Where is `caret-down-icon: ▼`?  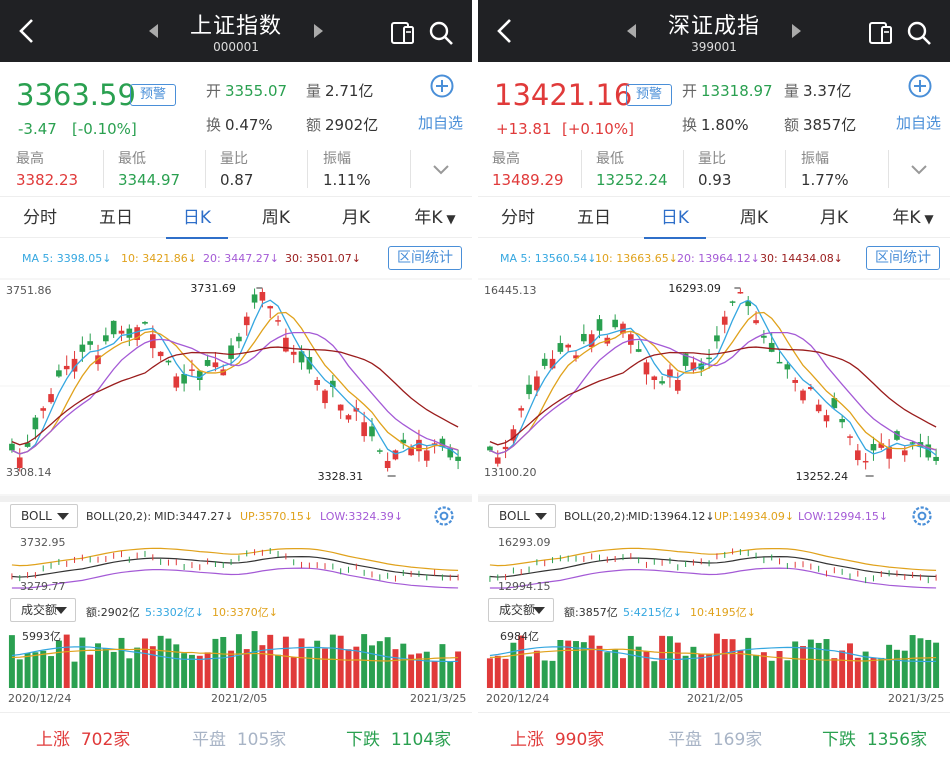
caret-down-icon: ▼ is located at coordinates (927, 219).